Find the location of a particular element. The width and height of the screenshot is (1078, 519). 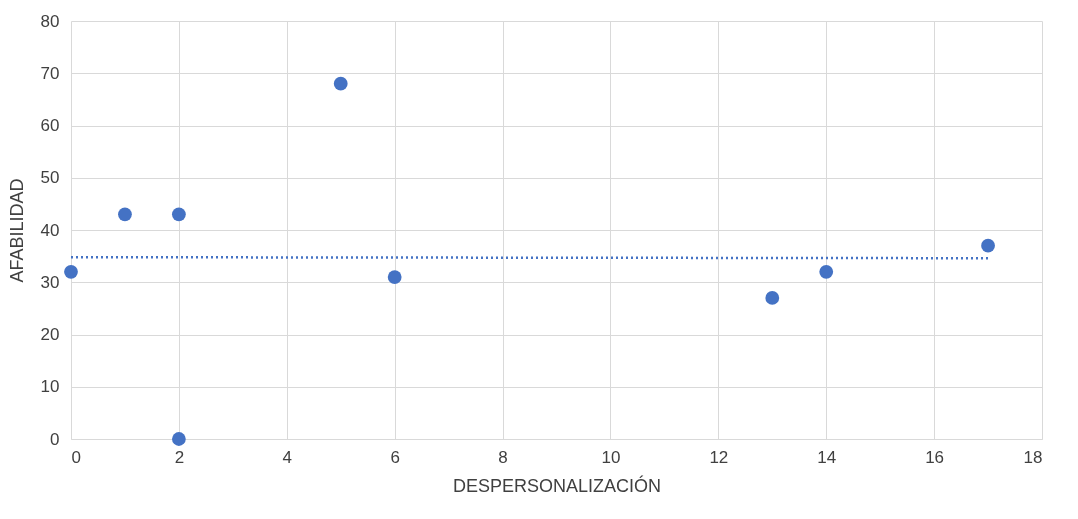

x-tick-label: 6 is located at coordinates (395, 457).